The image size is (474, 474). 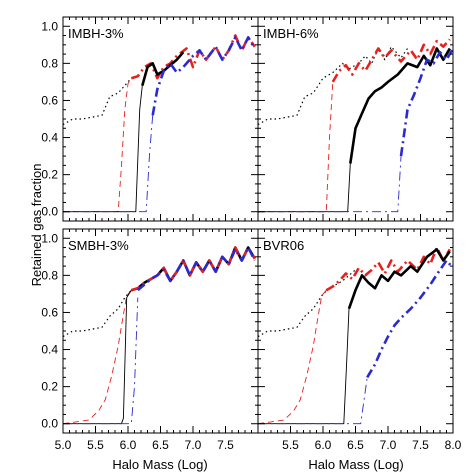 I want to click on x-tick-label: 8.0, so click(x=453, y=445).